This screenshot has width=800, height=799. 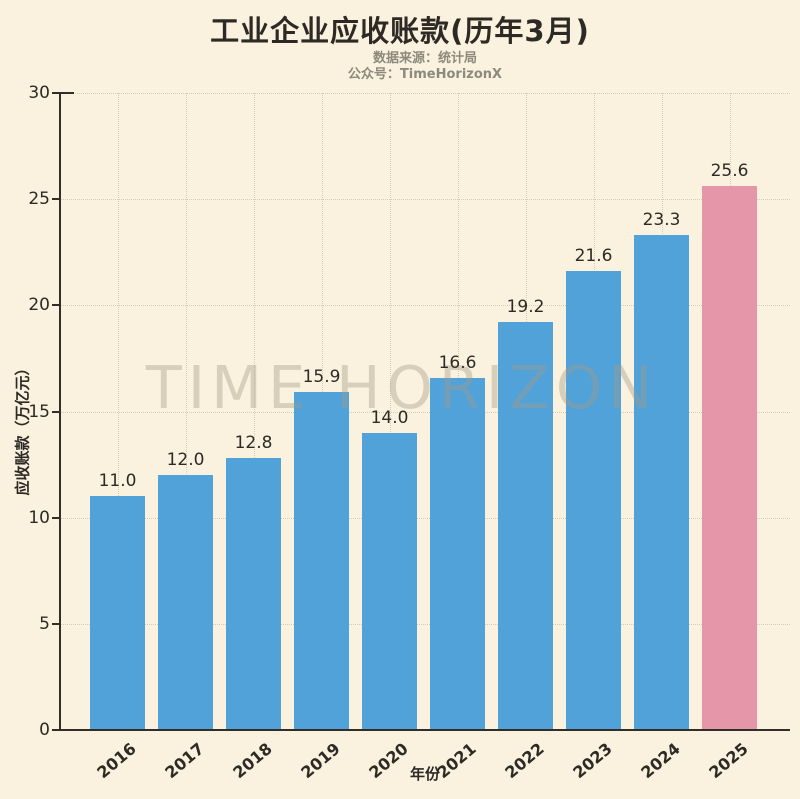 I want to click on bar-2019, so click(x=321, y=561).